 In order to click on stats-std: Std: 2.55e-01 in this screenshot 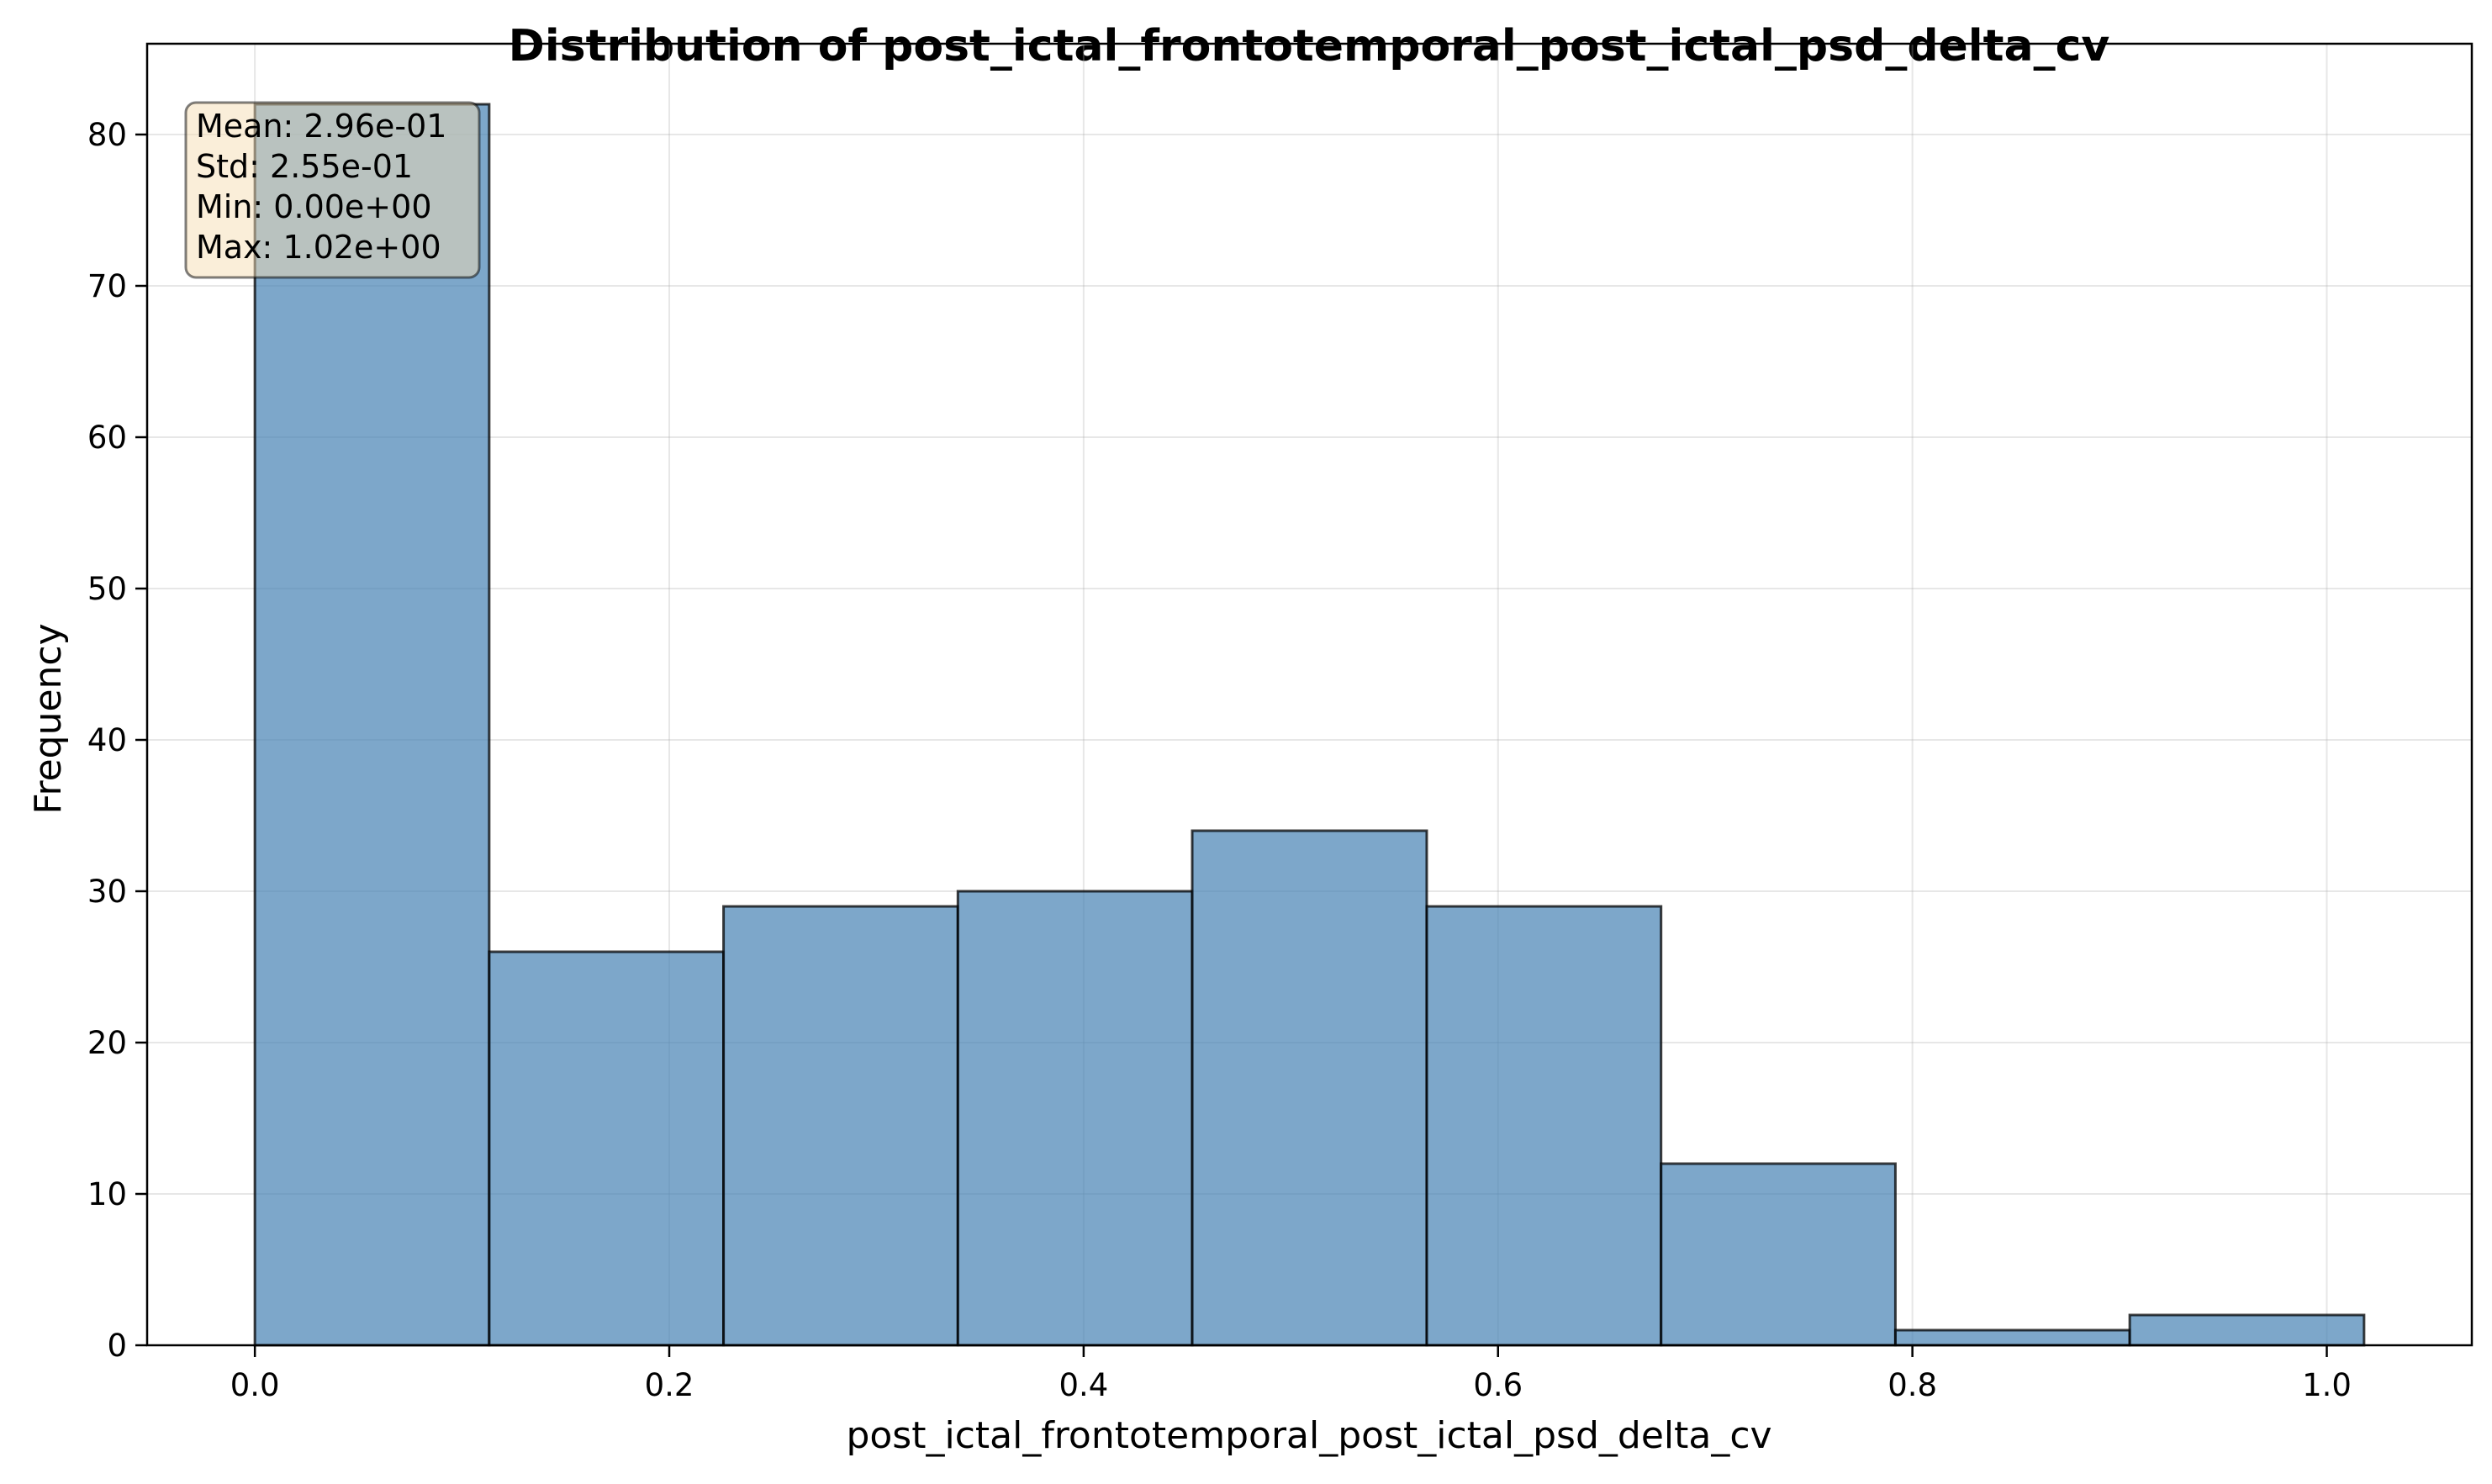, I will do `click(304, 166)`.